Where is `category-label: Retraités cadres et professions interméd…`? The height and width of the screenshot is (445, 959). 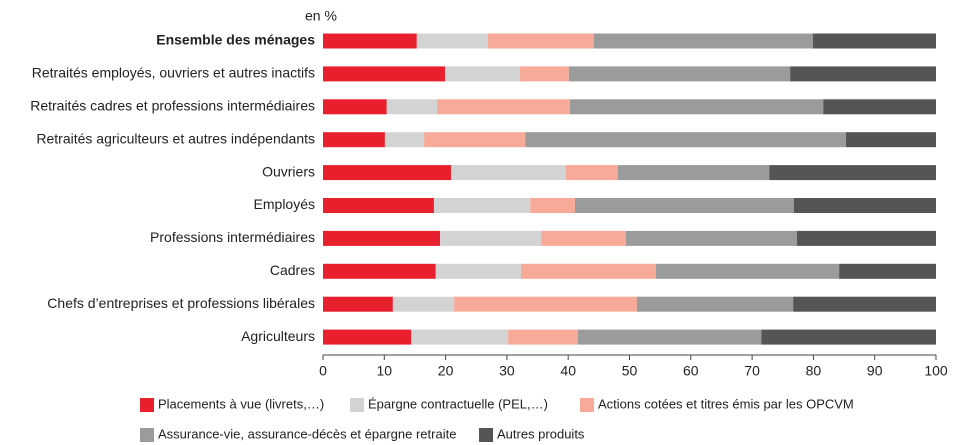
category-label: Retraités cadres et professions interméd… is located at coordinates (172, 106).